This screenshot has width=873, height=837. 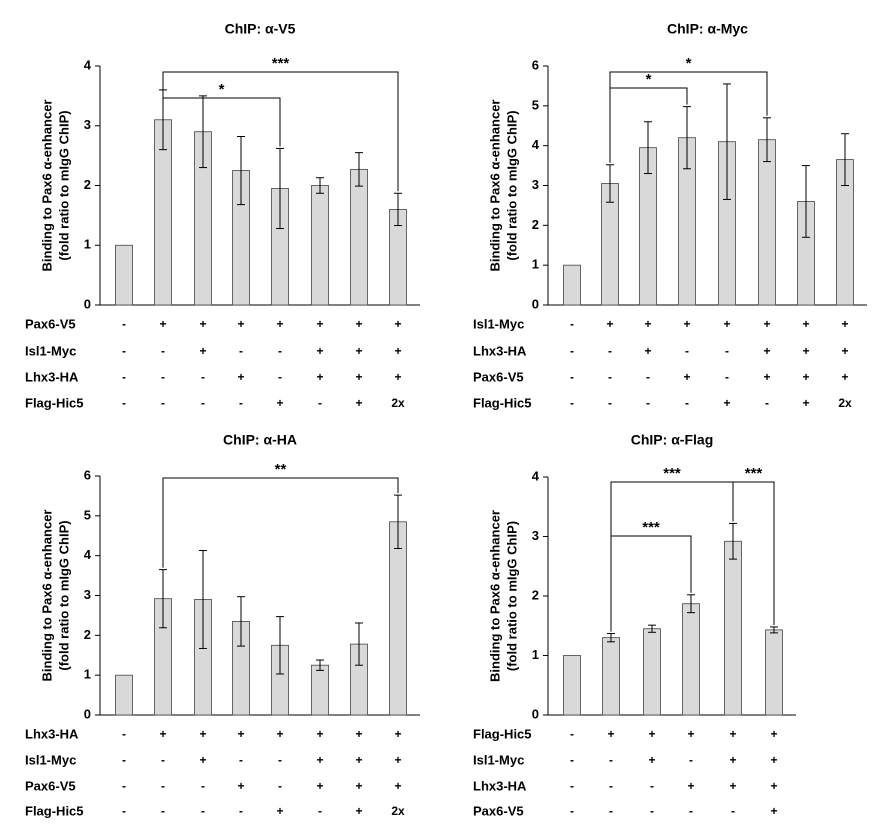 What do you see at coordinates (672, 440) in the screenshot?
I see `chart-title: ChIP: α-Flag` at bounding box center [672, 440].